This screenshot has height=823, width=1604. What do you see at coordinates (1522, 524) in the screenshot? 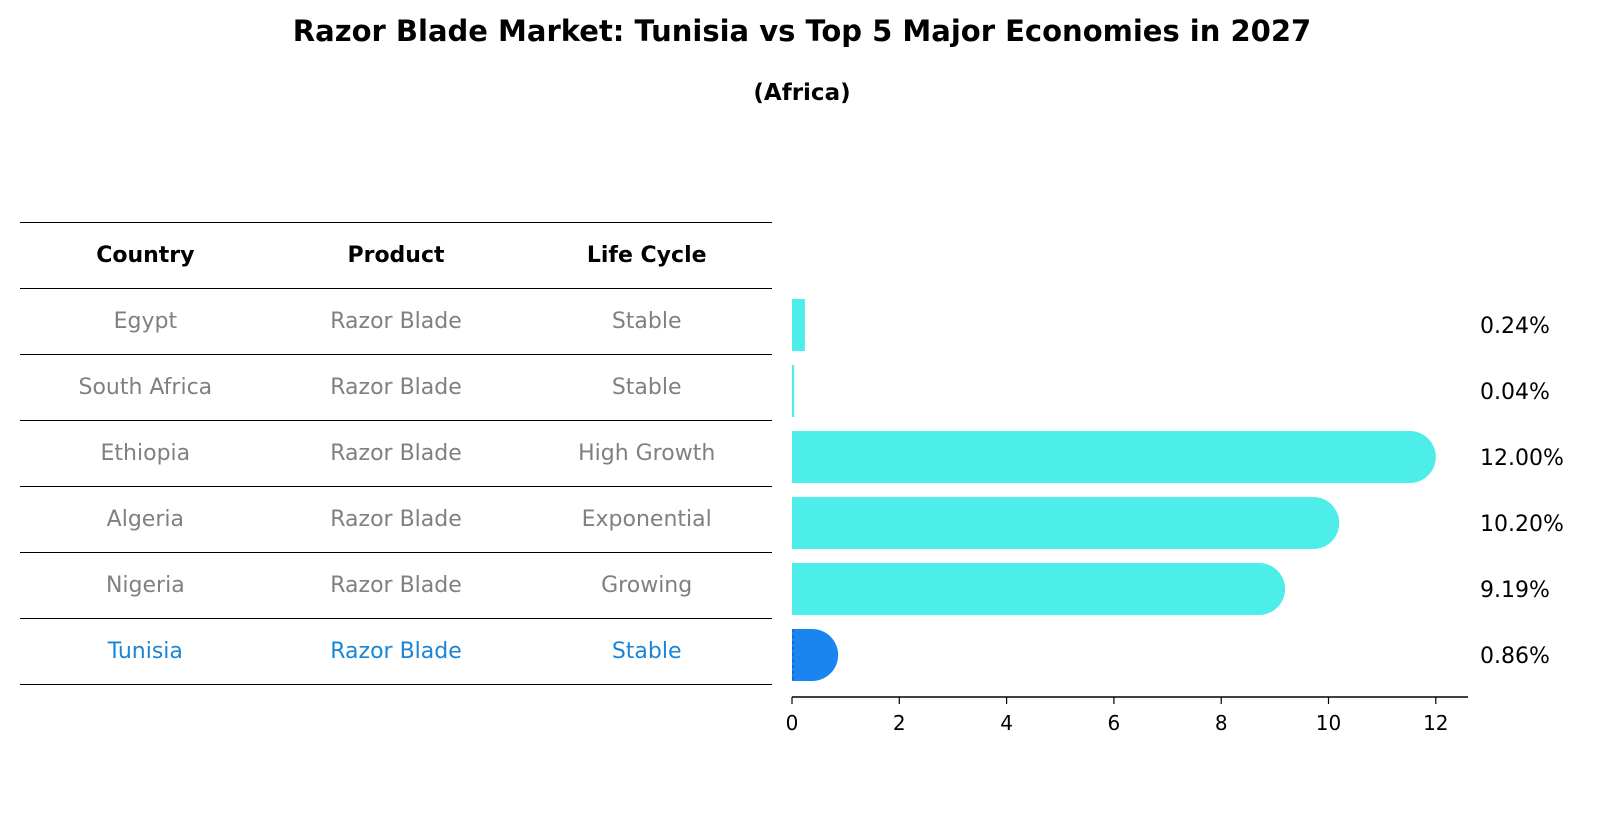
I see `value-label-algeria: 10.20%` at bounding box center [1522, 524].